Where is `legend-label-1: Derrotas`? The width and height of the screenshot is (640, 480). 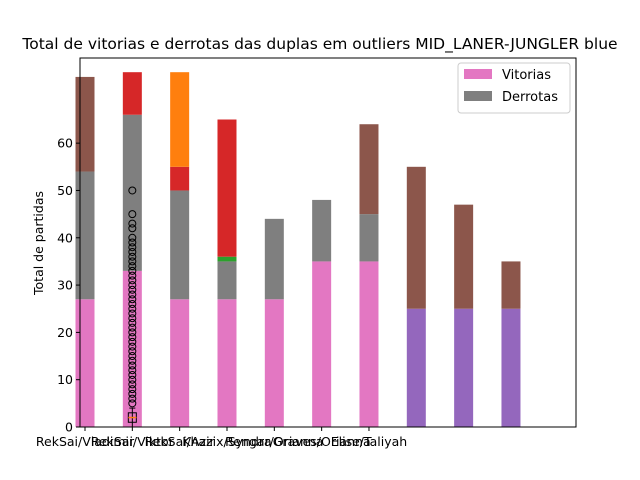 legend-label-1: Derrotas is located at coordinates (530, 97).